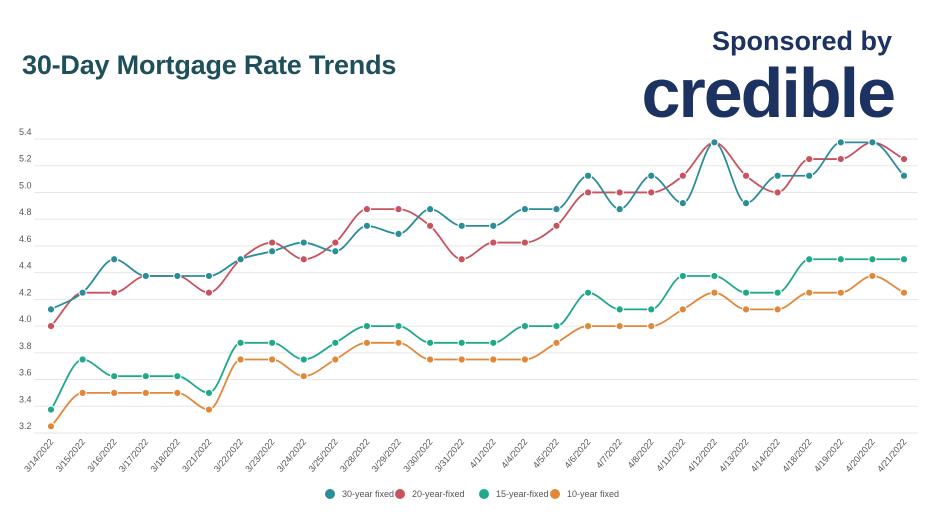 This screenshot has height=524, width=932. I want to click on x-tick-label: 3/30/2022, so click(417, 455).